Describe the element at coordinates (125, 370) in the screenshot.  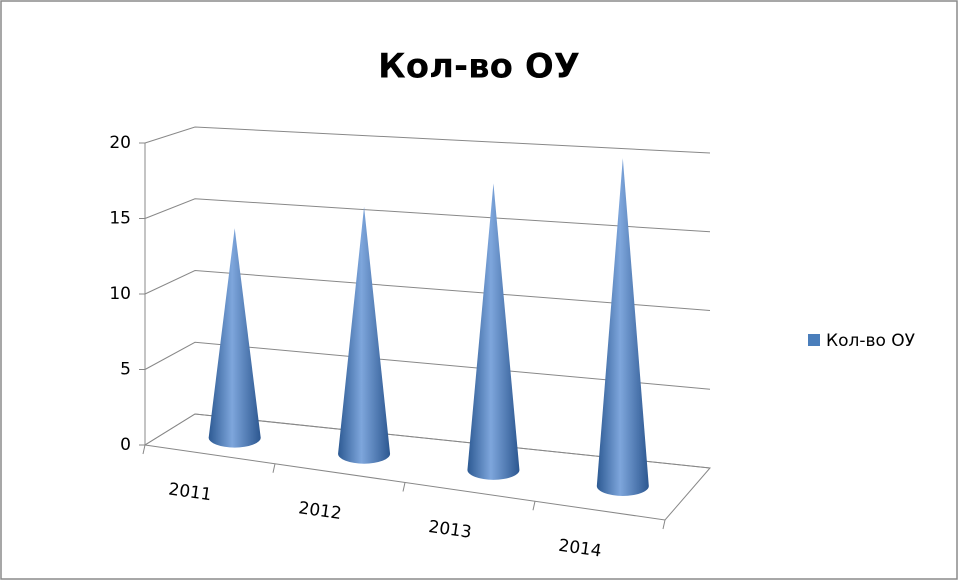
I see `y-tick-label: 5` at that location.